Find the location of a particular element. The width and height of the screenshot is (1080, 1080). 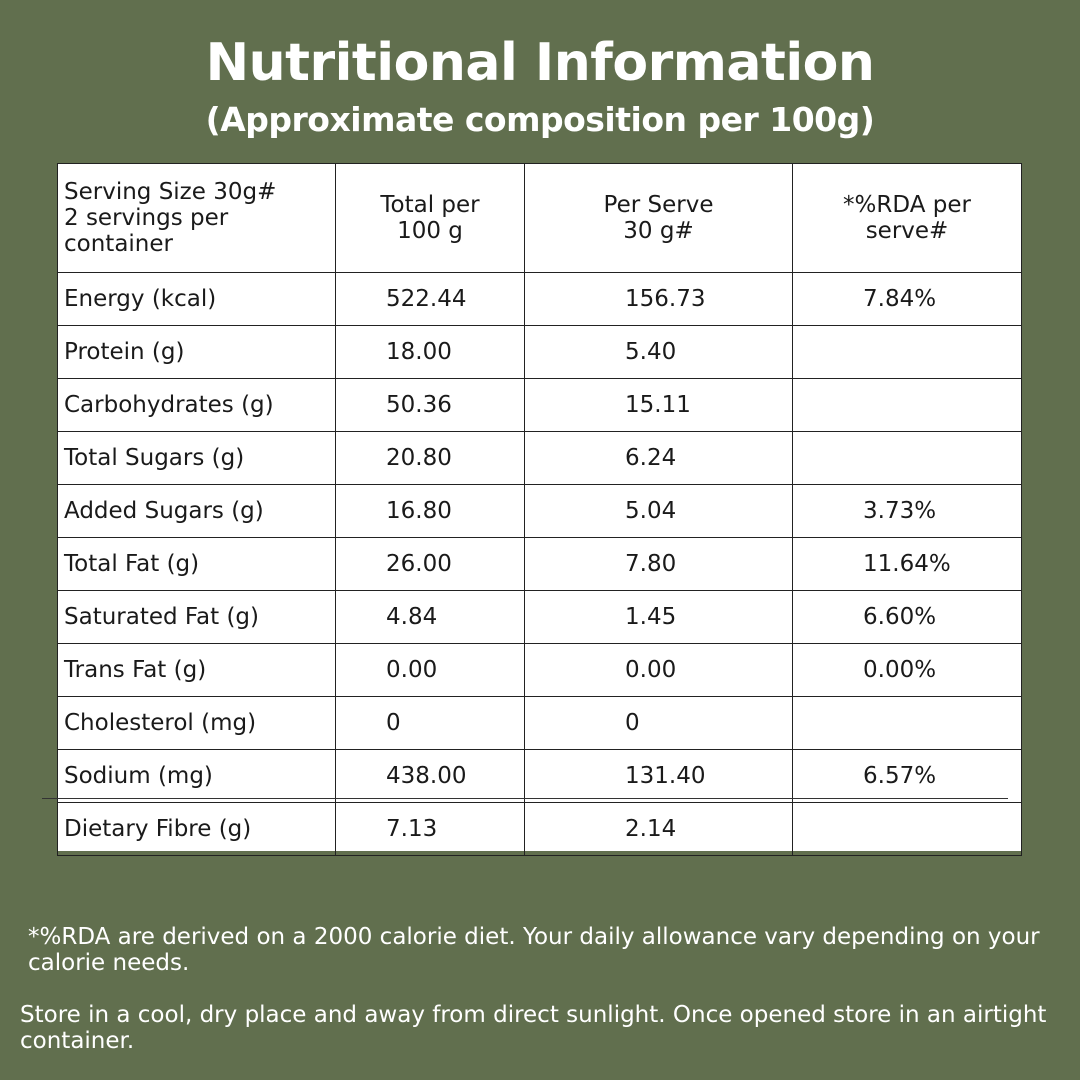

nutrient-name-cell: Total Fat (g) is located at coordinates (196, 564).